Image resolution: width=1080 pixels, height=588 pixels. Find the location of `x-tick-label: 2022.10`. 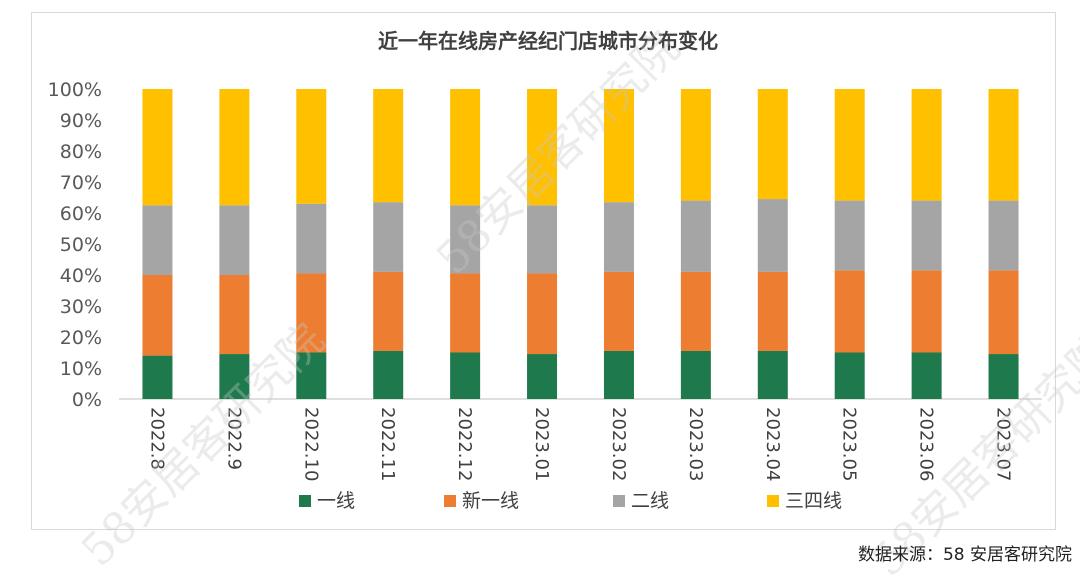

x-tick-label: 2022.10 is located at coordinates (310, 444).